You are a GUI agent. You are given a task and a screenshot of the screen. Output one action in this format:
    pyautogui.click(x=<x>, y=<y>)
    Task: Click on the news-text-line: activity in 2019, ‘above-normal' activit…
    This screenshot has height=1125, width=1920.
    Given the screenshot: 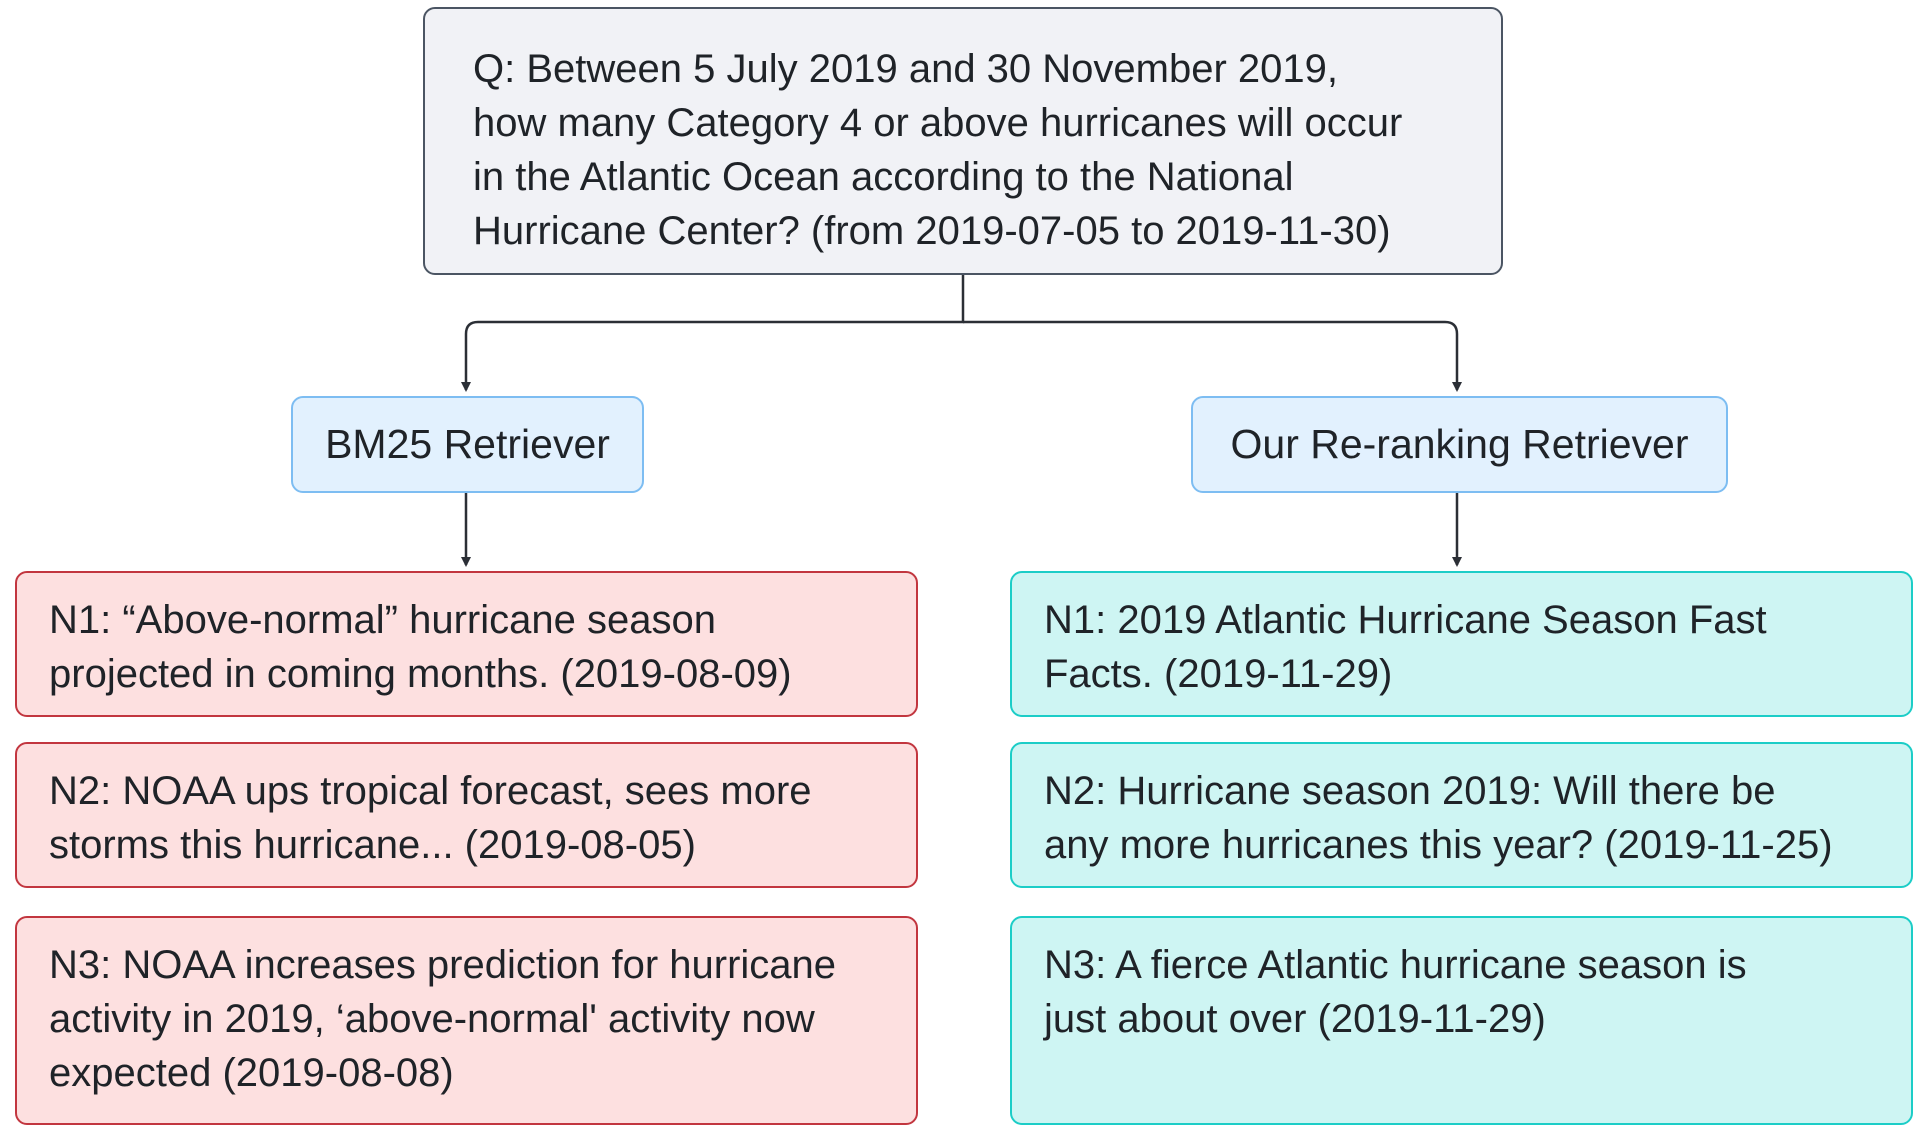 What is the action you would take?
    pyautogui.click(x=432, y=1019)
    